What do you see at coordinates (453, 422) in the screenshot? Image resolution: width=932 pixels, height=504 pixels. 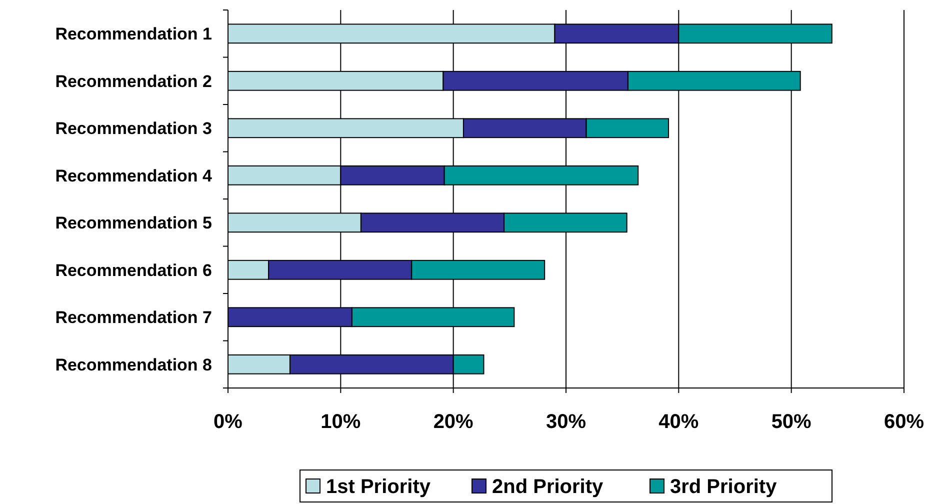 I see `x-tick-label: 20%` at bounding box center [453, 422].